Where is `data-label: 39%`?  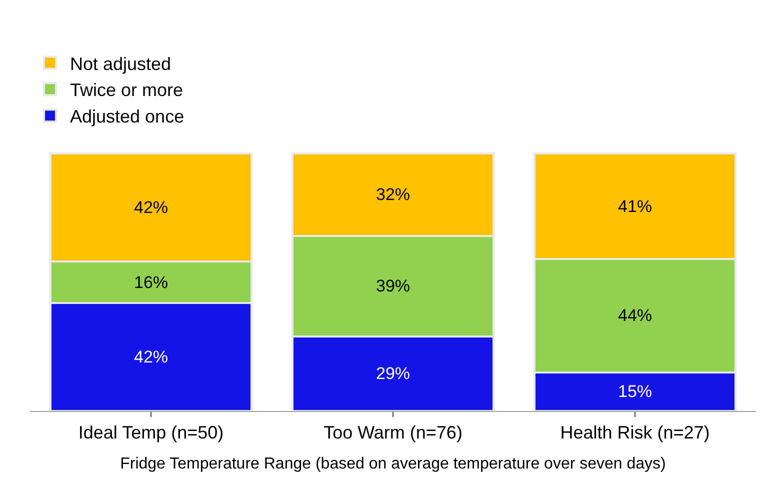
data-label: 39% is located at coordinates (393, 286).